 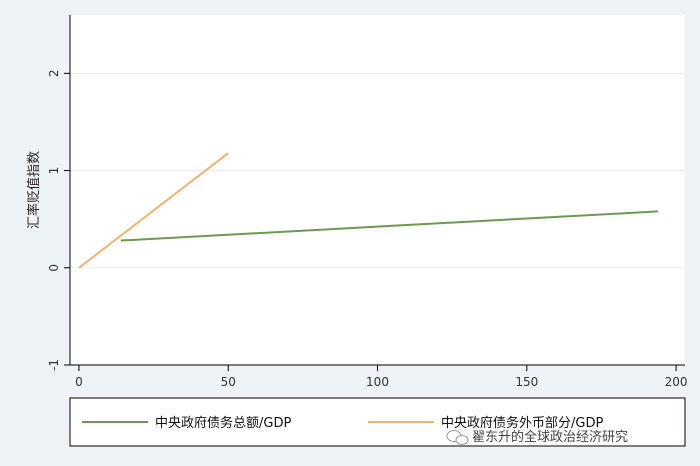 I want to click on x-tick-label-150: 150, so click(x=526, y=382).